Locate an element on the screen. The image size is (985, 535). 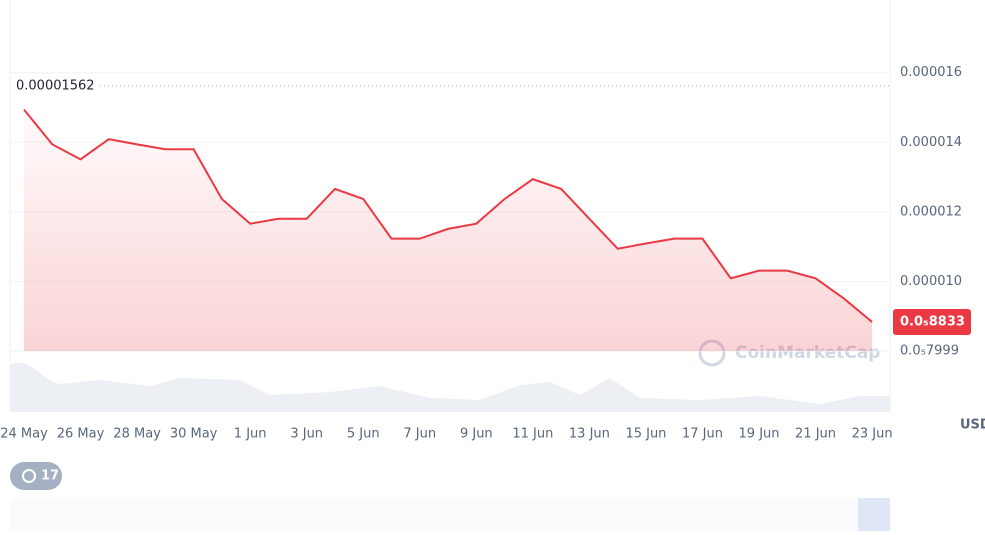
x-tick-label: 7 Jun is located at coordinates (419, 434).